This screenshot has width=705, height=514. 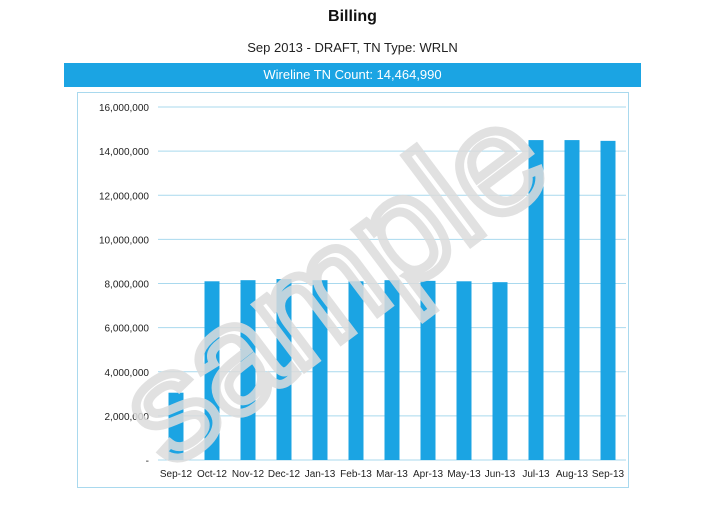 What do you see at coordinates (500, 474) in the screenshot?
I see `x-tick-label: Jun-13` at bounding box center [500, 474].